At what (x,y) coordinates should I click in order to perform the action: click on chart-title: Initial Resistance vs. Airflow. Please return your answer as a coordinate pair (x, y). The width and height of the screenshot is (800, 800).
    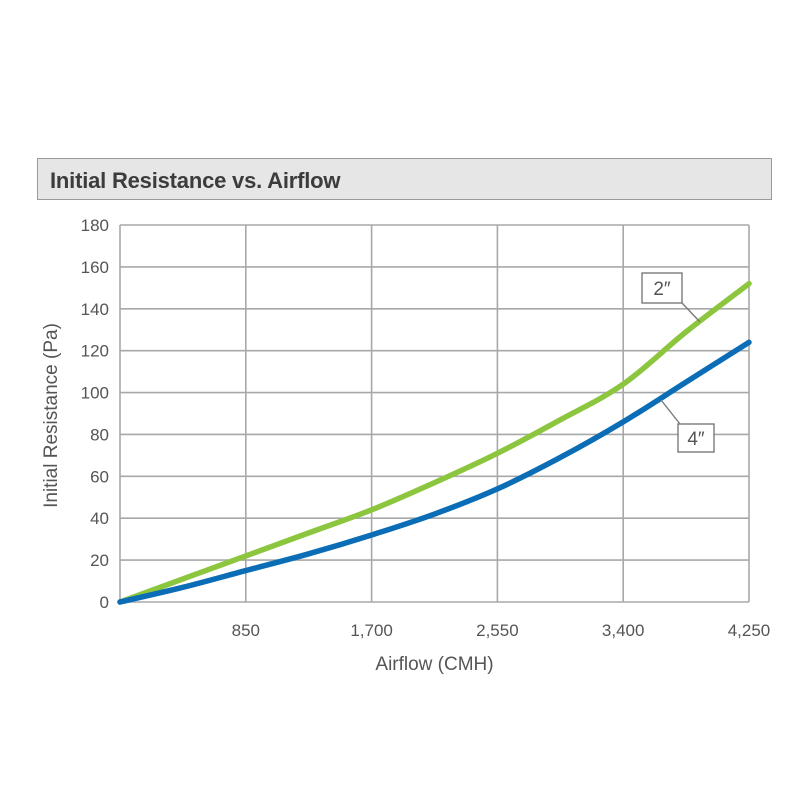
    Looking at the image, I should click on (195, 180).